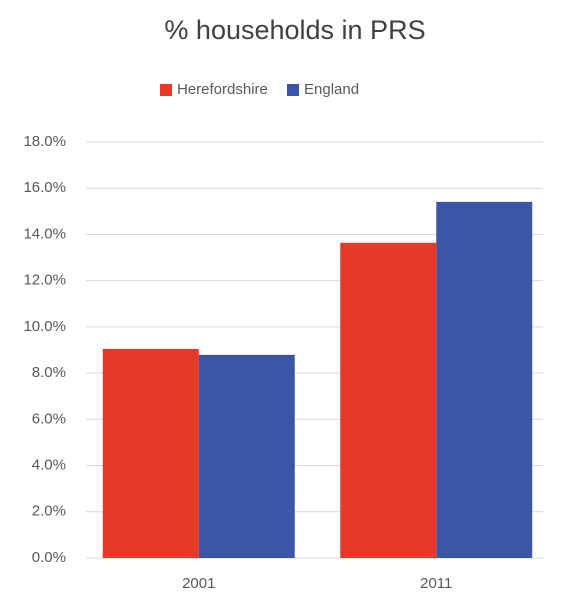  Describe the element at coordinates (49, 511) in the screenshot. I see `y-tick-label: 2.0%` at that location.